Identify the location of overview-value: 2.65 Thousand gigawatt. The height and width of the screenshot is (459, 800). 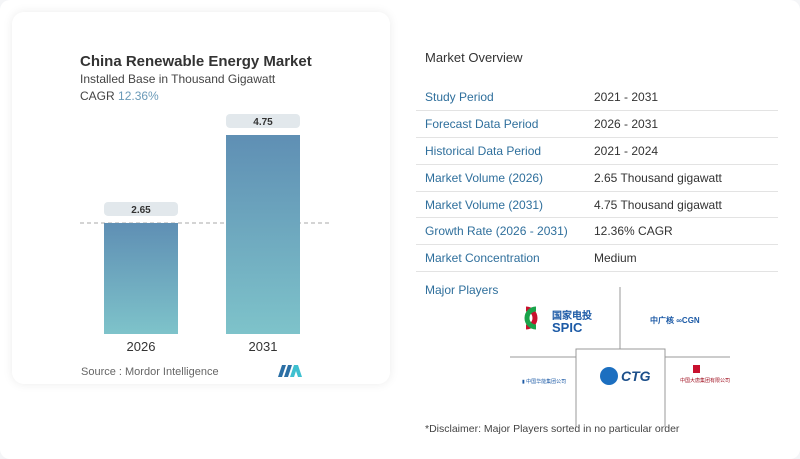
(686, 178).